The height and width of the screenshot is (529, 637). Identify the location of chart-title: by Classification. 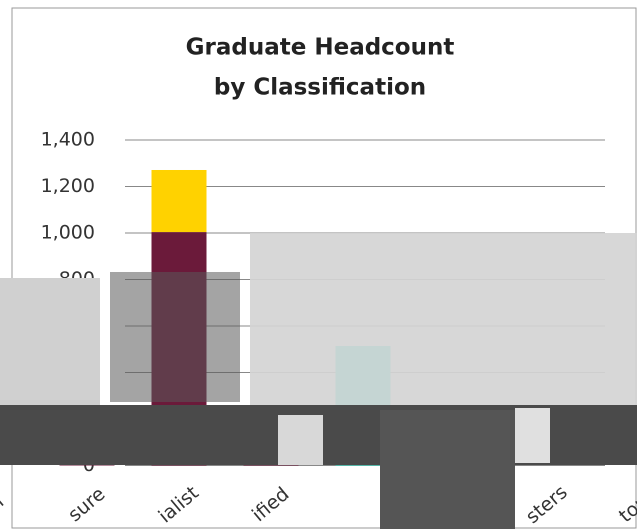
(320, 88).